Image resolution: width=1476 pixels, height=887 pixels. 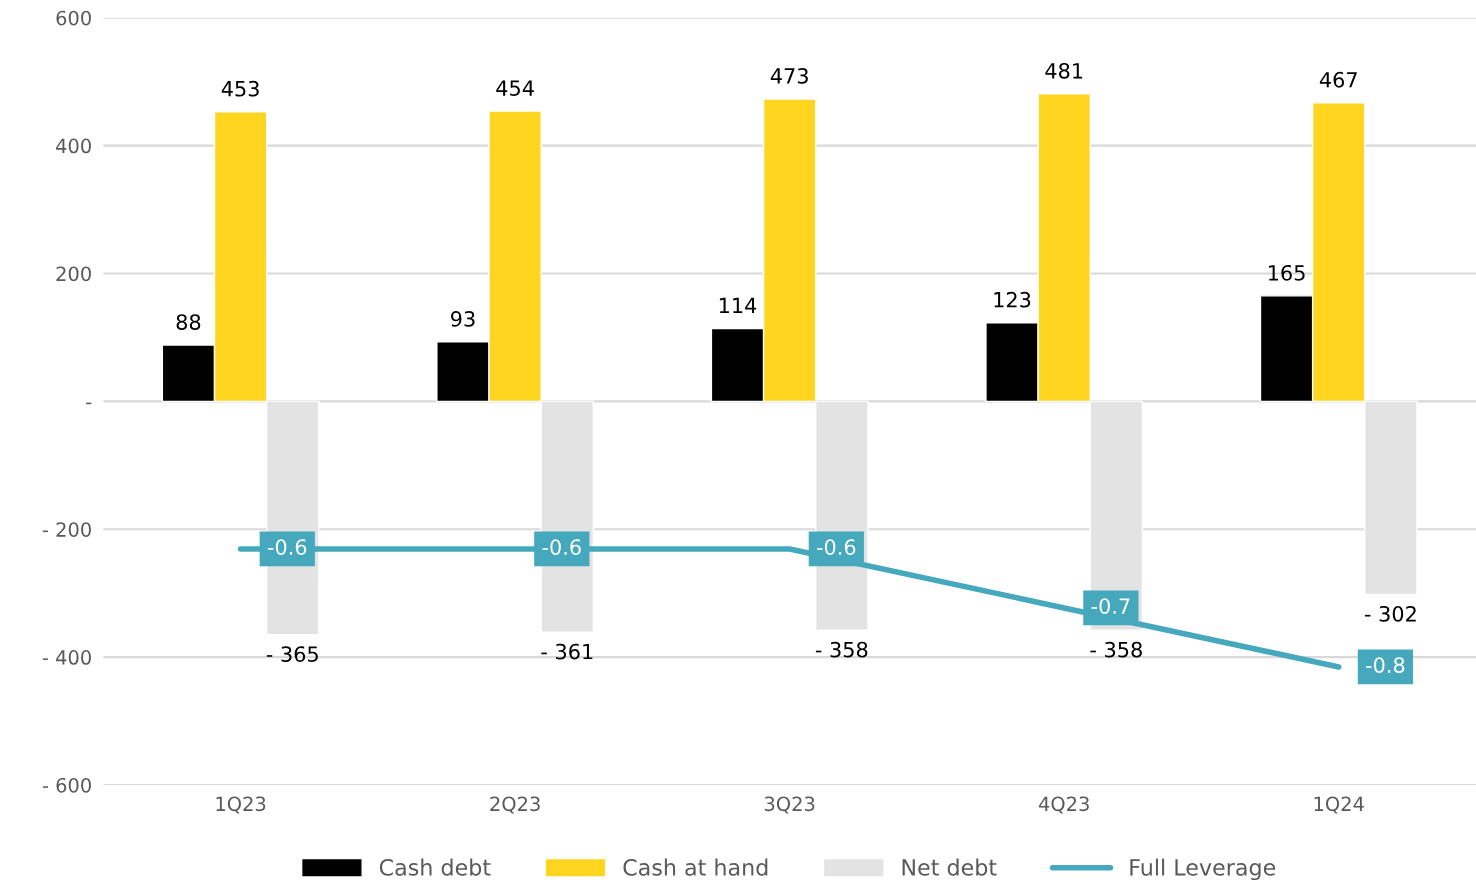 What do you see at coordinates (515, 805) in the screenshot?
I see `x-tick-label: 2Q23` at bounding box center [515, 805].